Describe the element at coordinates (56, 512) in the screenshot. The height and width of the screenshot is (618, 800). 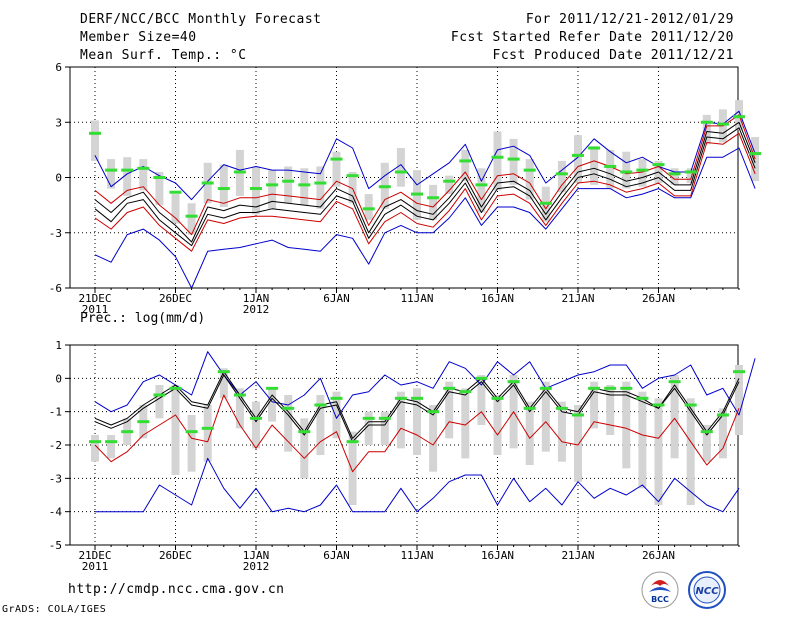
I see `prec-ytick-label: -4` at that location.